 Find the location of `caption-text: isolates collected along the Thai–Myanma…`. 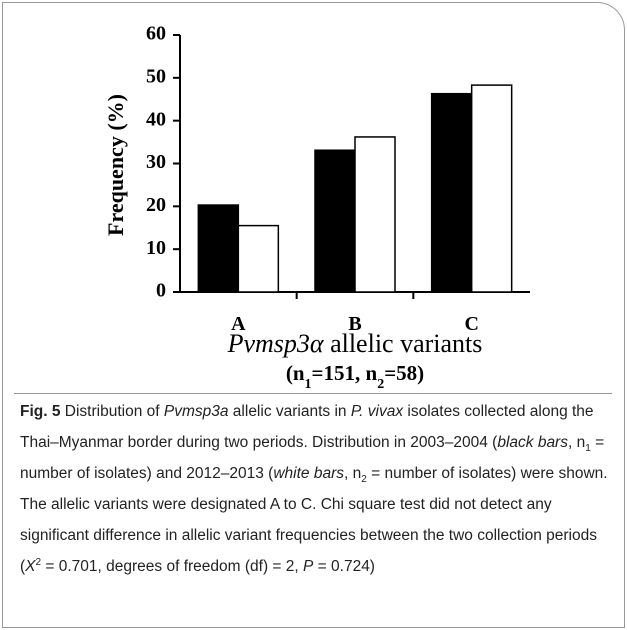

caption-text: isolates collected along the Thai–Myanma… is located at coordinates (307, 427).